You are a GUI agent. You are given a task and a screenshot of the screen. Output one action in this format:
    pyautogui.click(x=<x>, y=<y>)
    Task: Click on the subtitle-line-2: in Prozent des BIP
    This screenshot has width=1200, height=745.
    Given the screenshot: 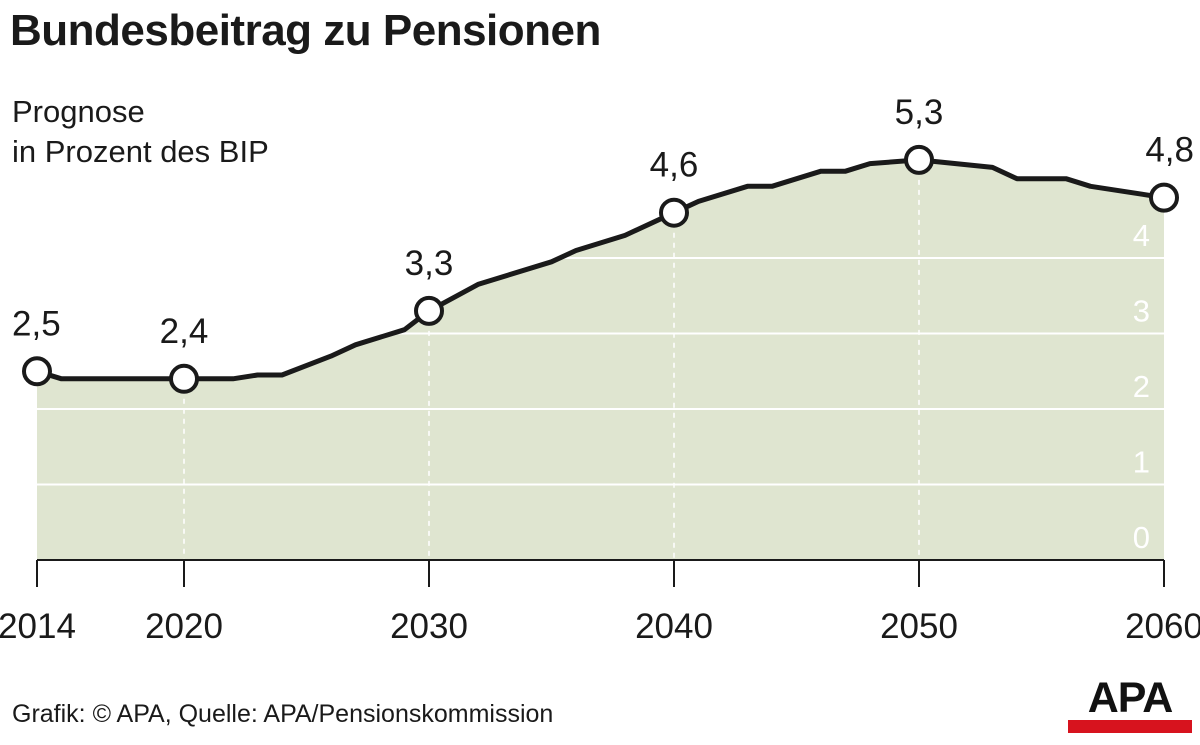 What is the action you would take?
    pyautogui.click(x=140, y=151)
    